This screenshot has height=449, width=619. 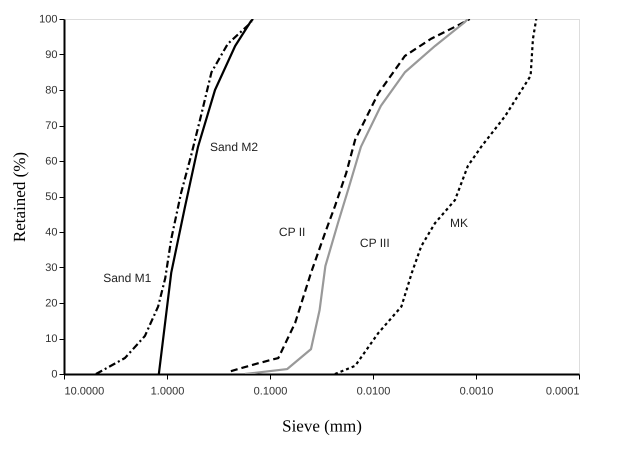 What do you see at coordinates (51, 268) in the screenshot?
I see `y-tick-label: 30` at bounding box center [51, 268].